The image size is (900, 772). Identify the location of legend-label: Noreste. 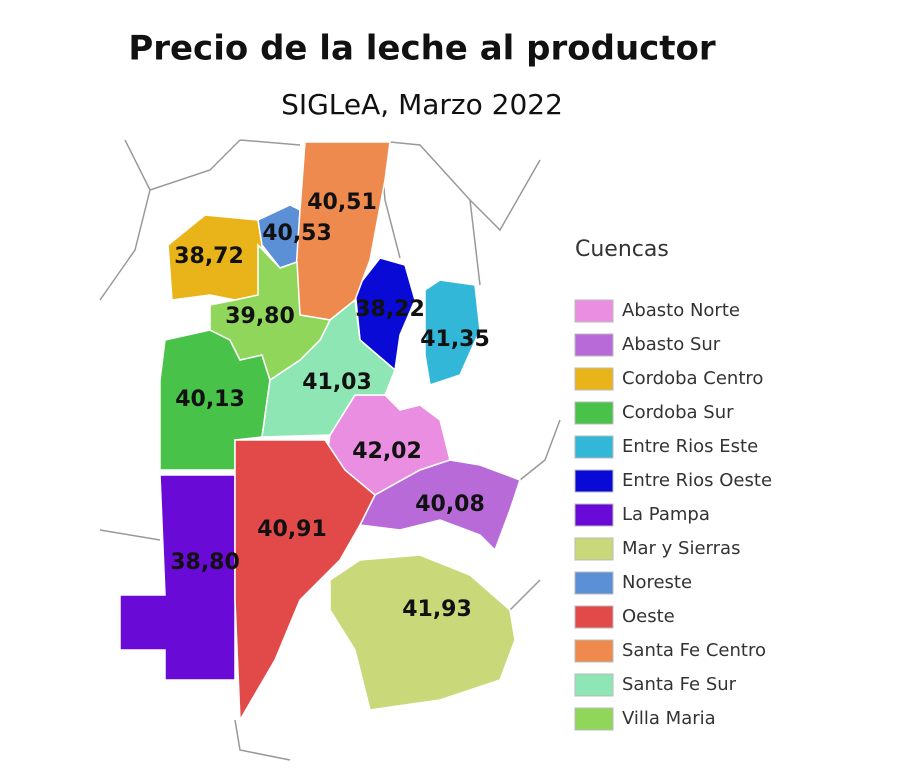
(657, 582).